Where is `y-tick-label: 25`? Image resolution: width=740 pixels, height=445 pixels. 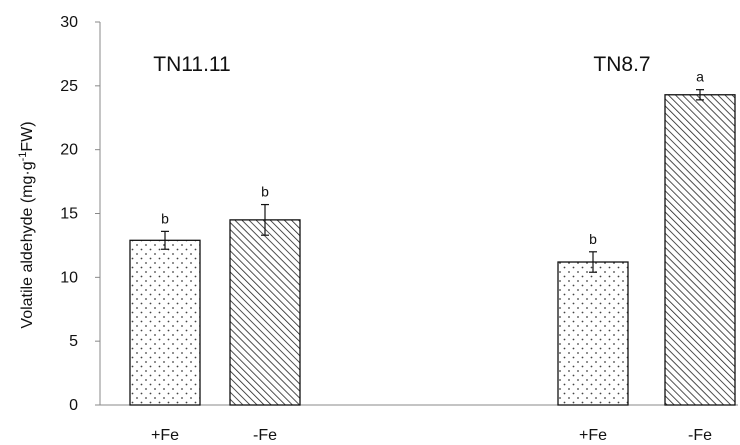
y-tick-label: 25 is located at coordinates (69, 86).